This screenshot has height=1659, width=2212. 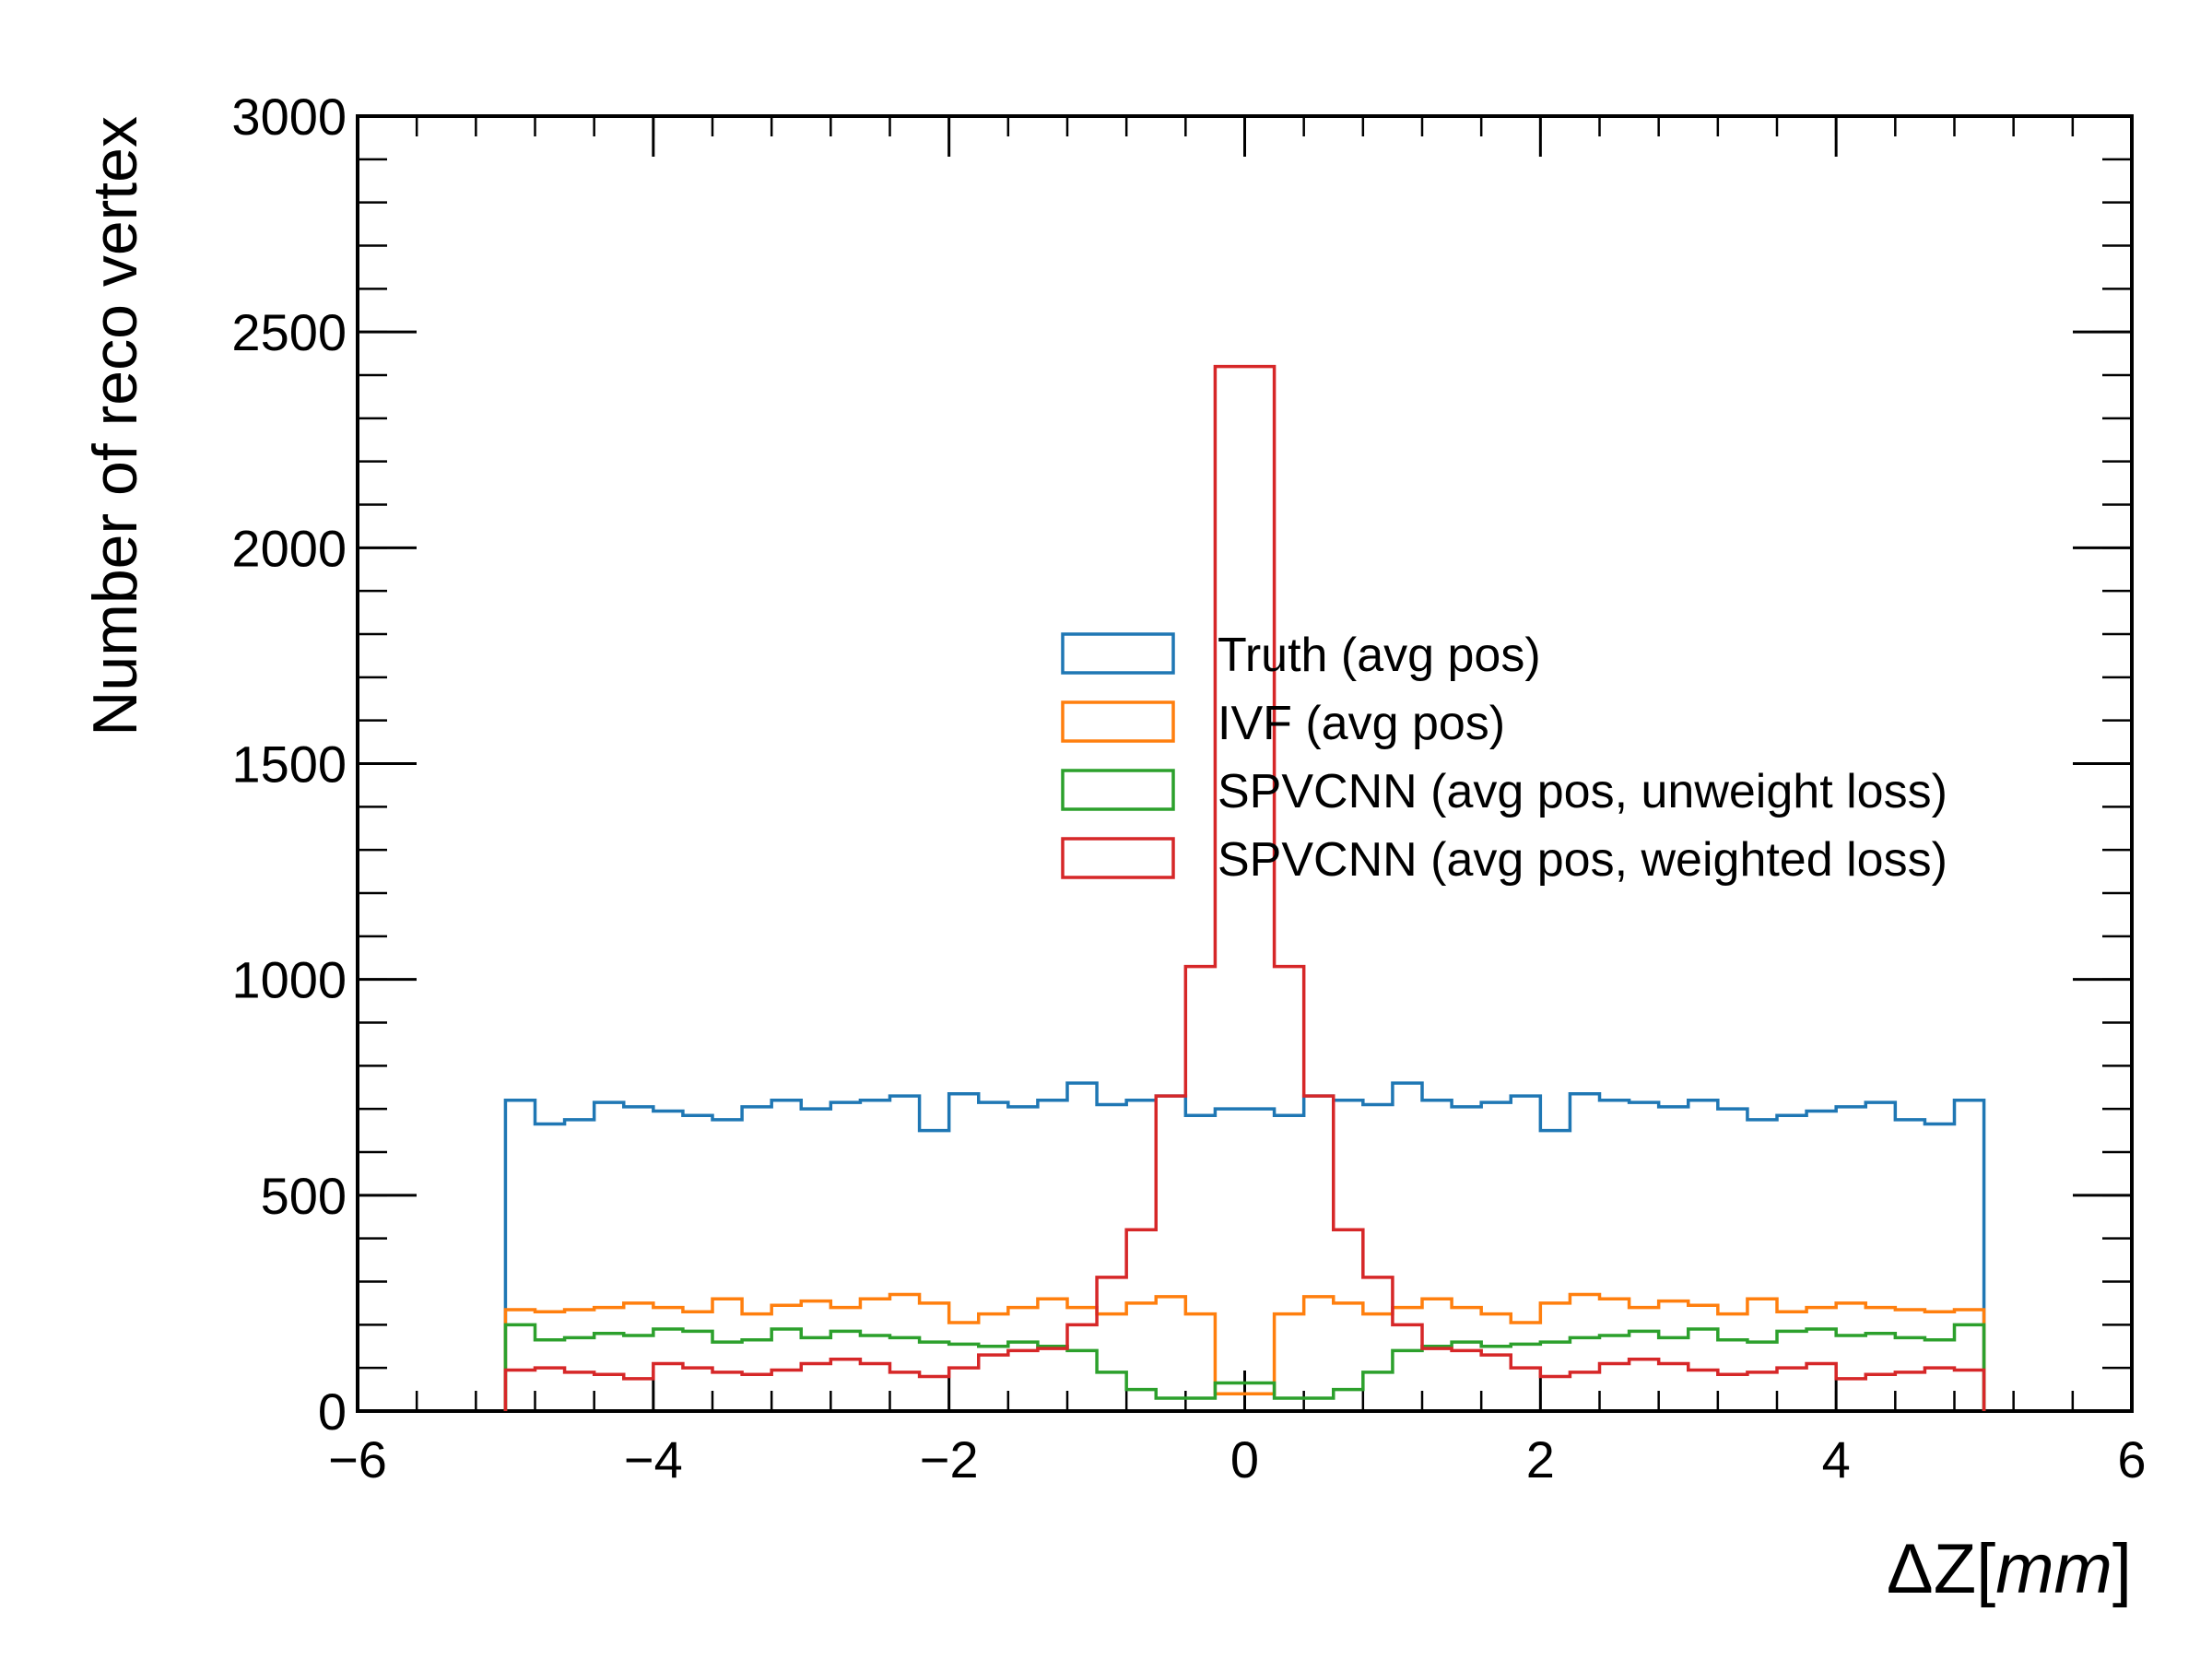 What do you see at coordinates (304, 1196) in the screenshot?
I see `y-tick-label: 500` at bounding box center [304, 1196].